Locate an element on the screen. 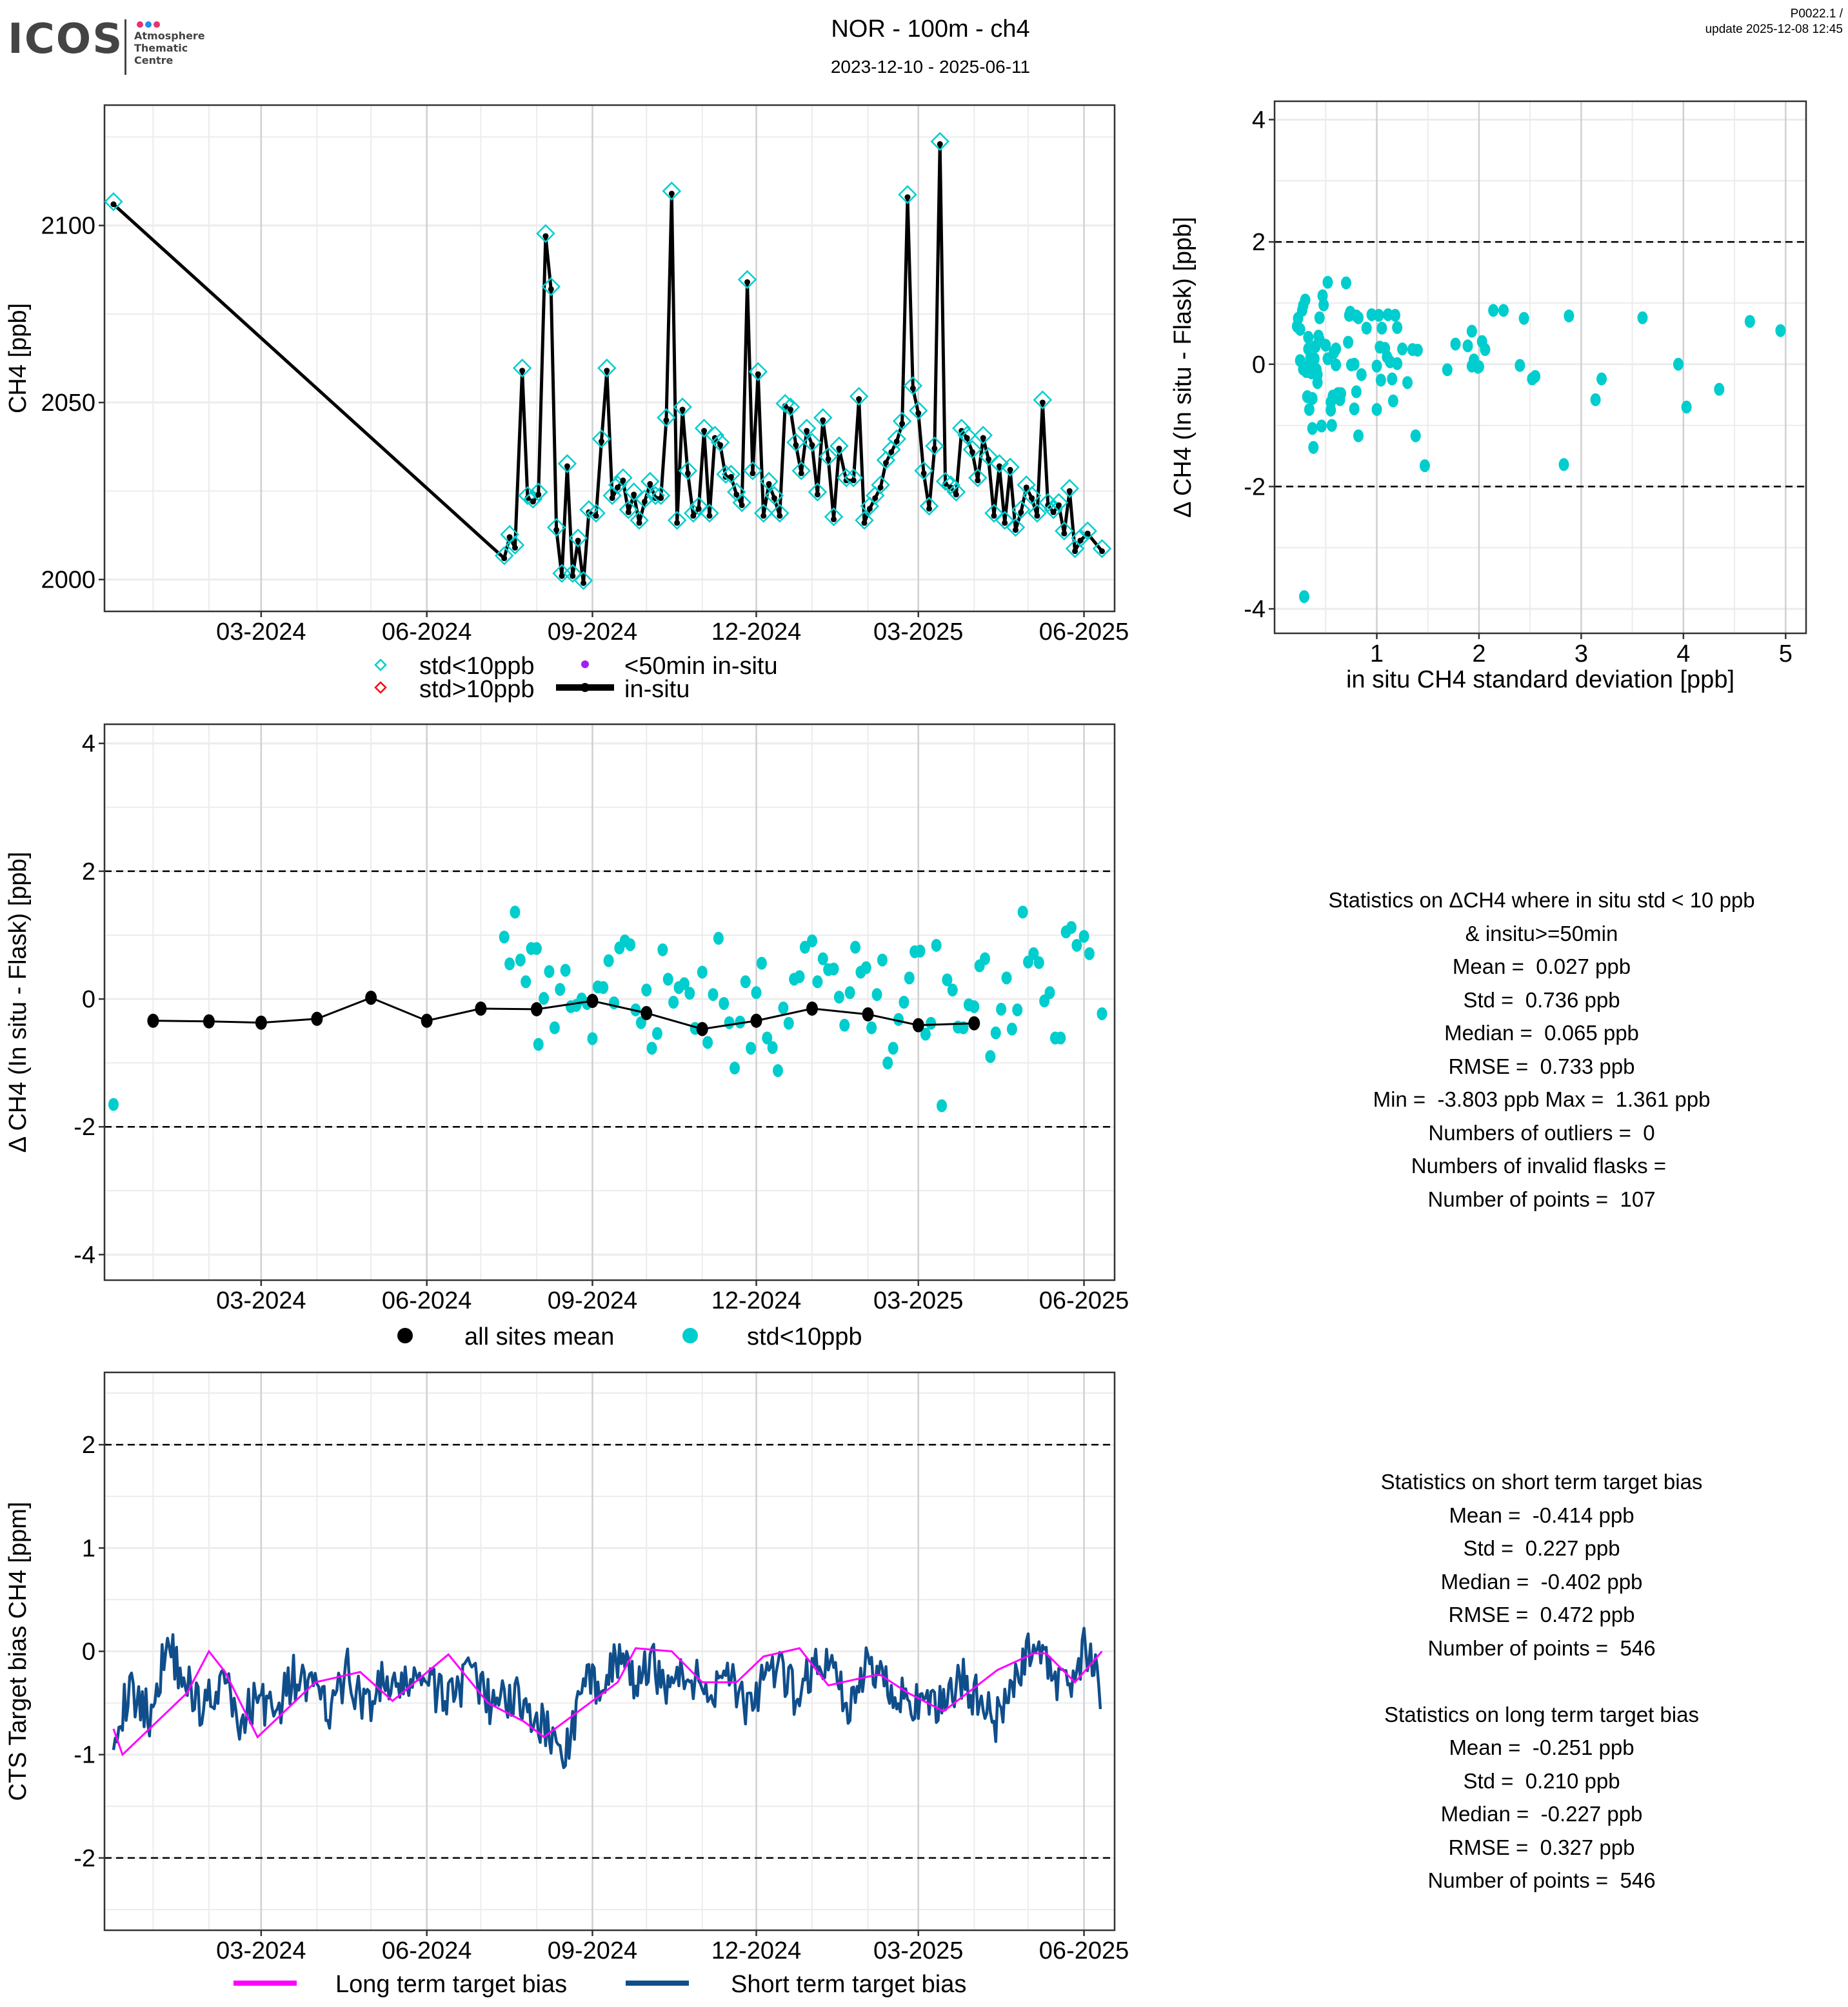 The height and width of the screenshot is (2007, 1848). stats-line: Std = 0.210 ppb is located at coordinates (1542, 1780).